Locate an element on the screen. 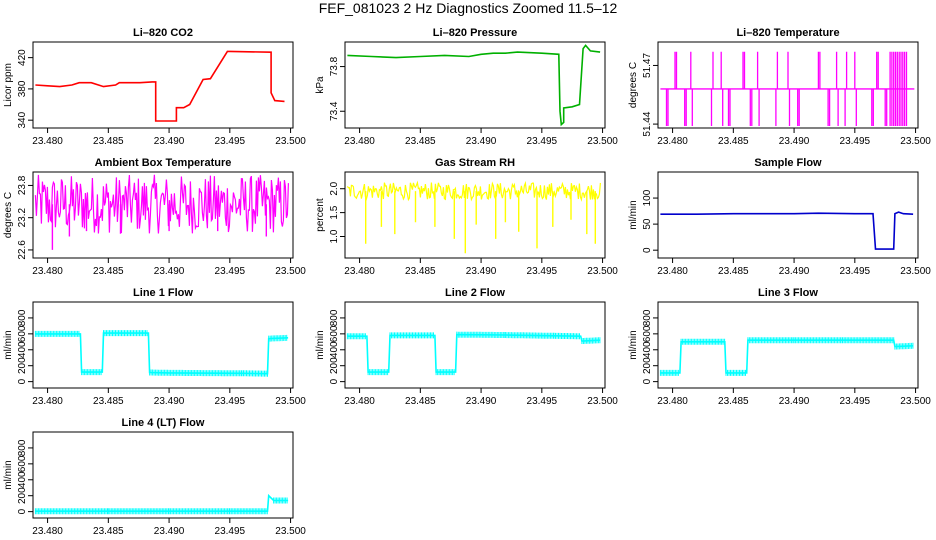 Image resolution: width=936 pixels, height=540 pixels. y-tick-label: 73.4 is located at coordinates (334, 111).